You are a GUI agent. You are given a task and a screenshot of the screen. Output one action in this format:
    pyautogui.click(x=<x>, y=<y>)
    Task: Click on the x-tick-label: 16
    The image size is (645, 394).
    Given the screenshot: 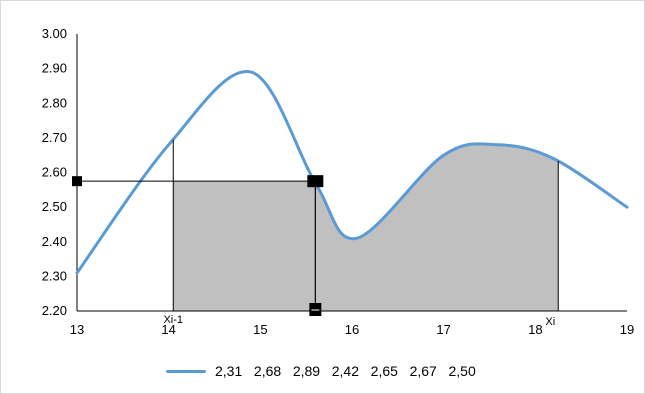 What is the action you would take?
    pyautogui.click(x=352, y=329)
    